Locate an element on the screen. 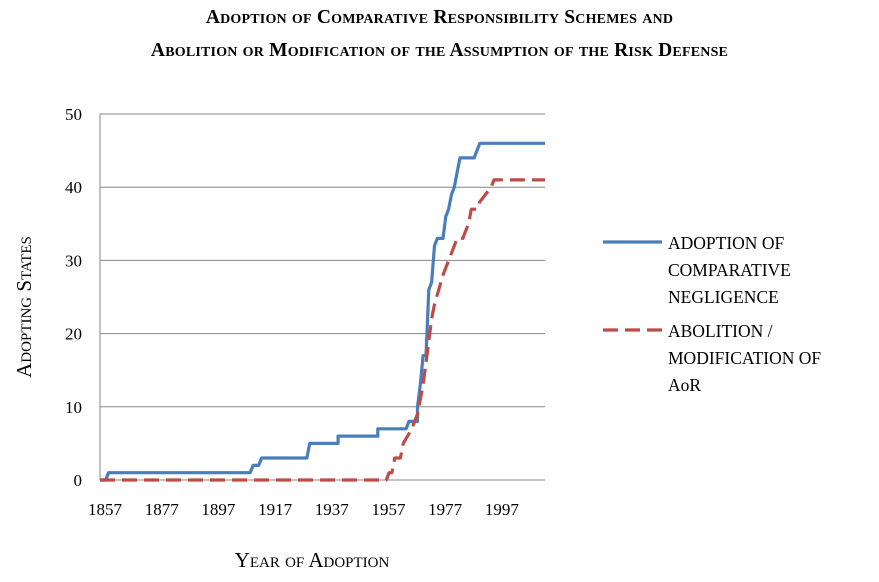 The width and height of the screenshot is (879, 582). x-tick-label-1957: 1957 is located at coordinates (388, 509).